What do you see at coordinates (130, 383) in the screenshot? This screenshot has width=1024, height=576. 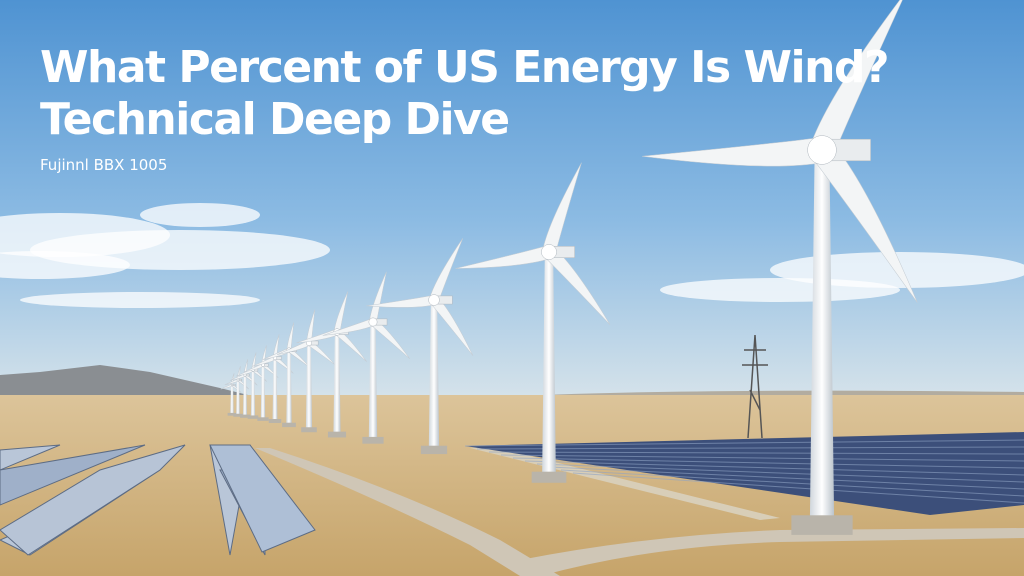 I see `hill` at bounding box center [130, 383].